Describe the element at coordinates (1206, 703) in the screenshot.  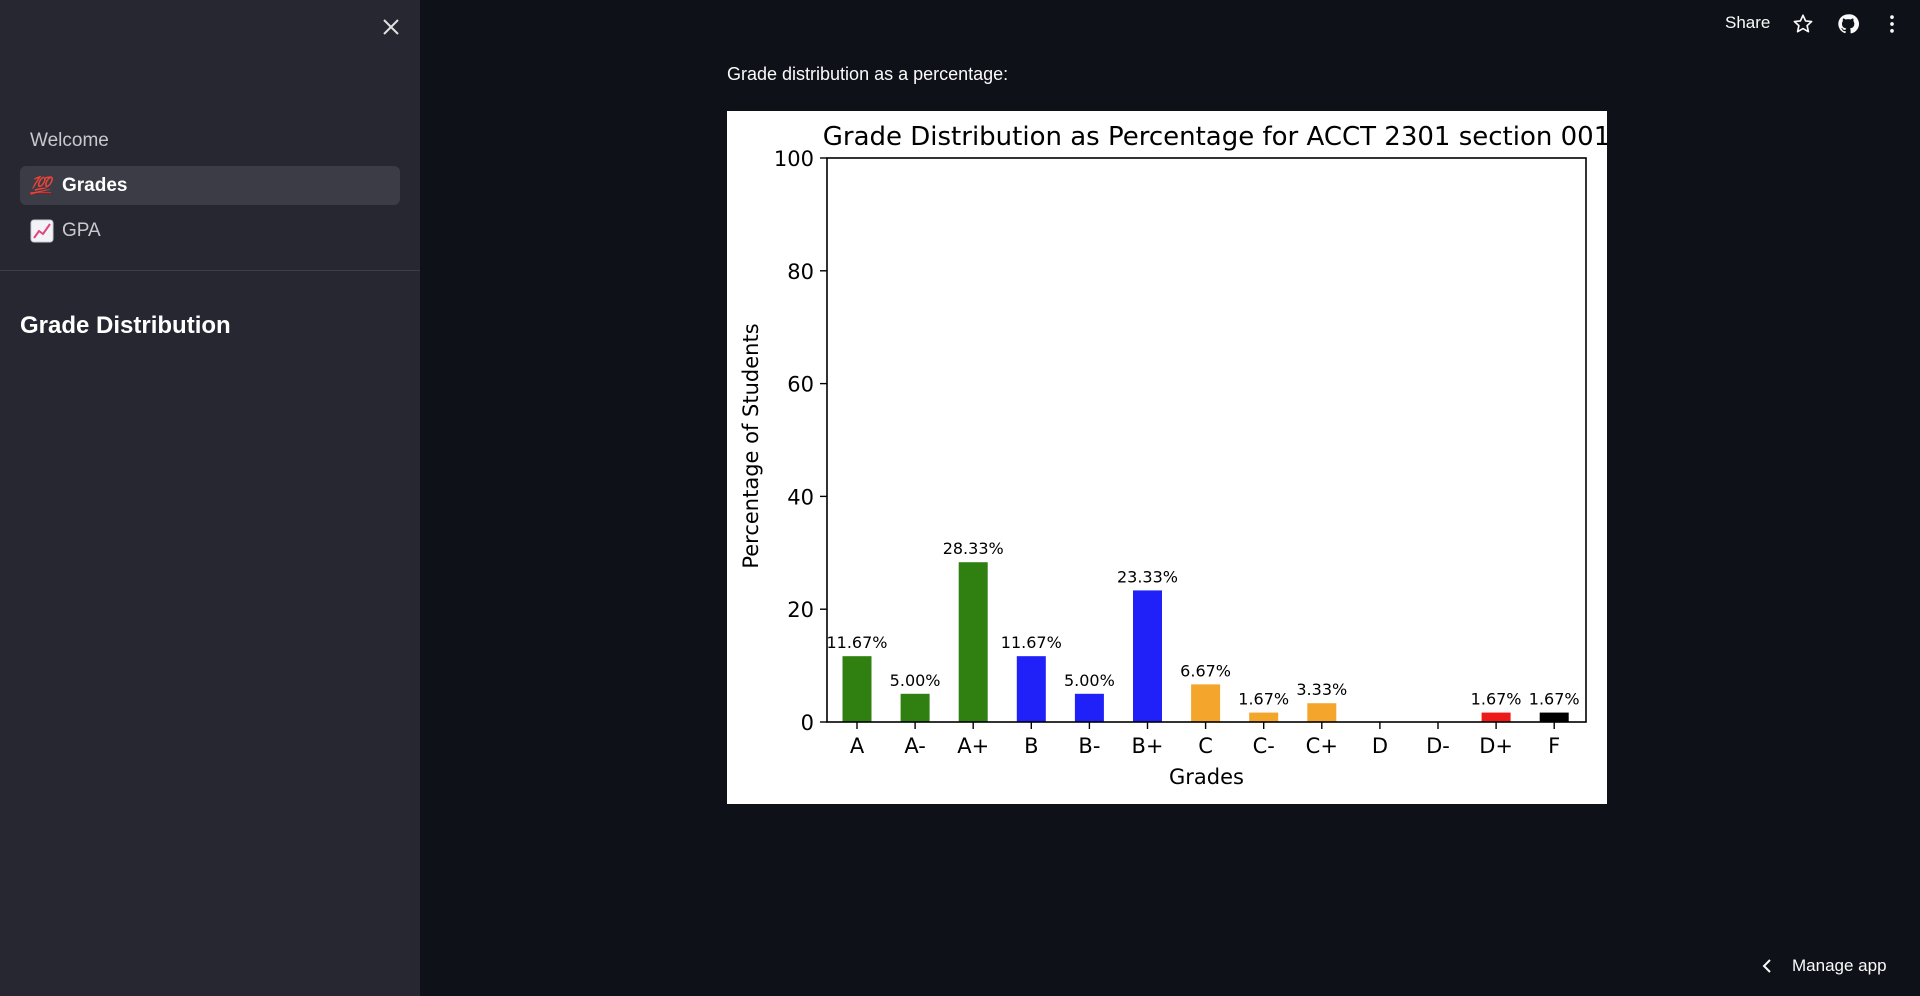
I see `bar-C` at that location.